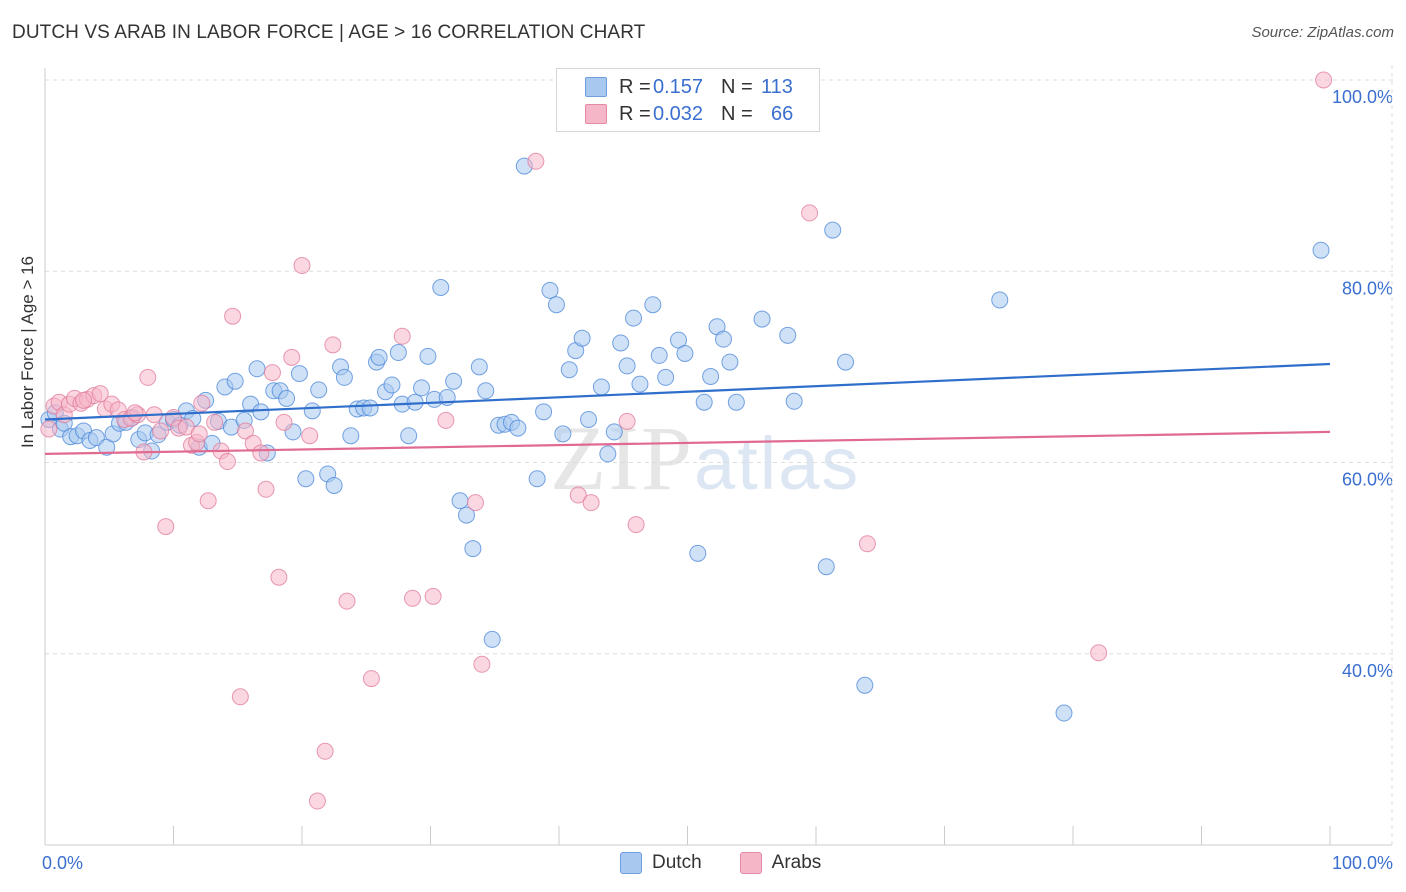 Image resolution: width=1406 pixels, height=892 pixels. What do you see at coordinates (782, 113) in the screenshot?
I see `legend-n-value-arabs: 66` at bounding box center [782, 113].